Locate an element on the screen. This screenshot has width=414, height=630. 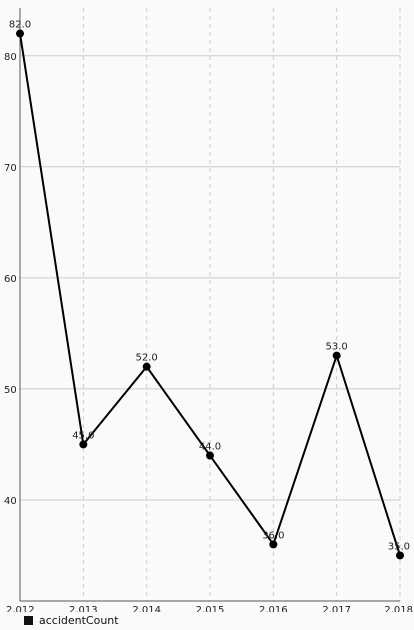
x-tick-label: 2,018 is located at coordinates (398, 608).